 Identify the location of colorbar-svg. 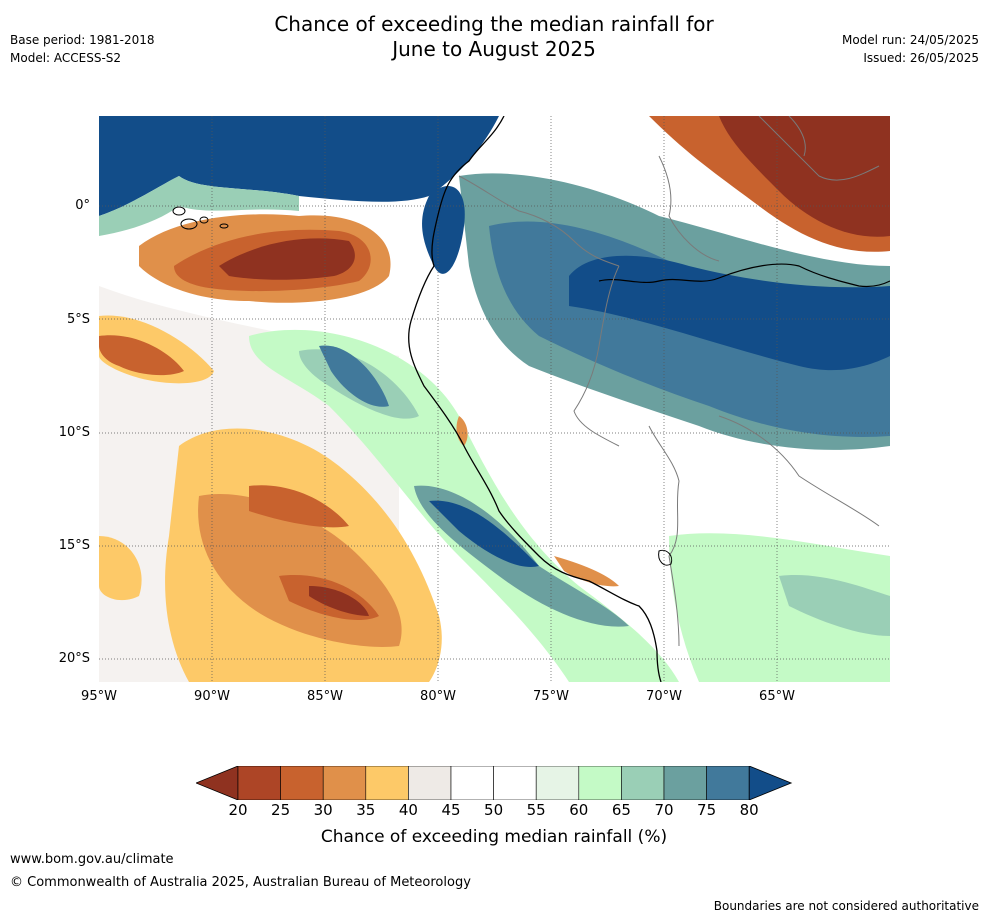
(493, 783).